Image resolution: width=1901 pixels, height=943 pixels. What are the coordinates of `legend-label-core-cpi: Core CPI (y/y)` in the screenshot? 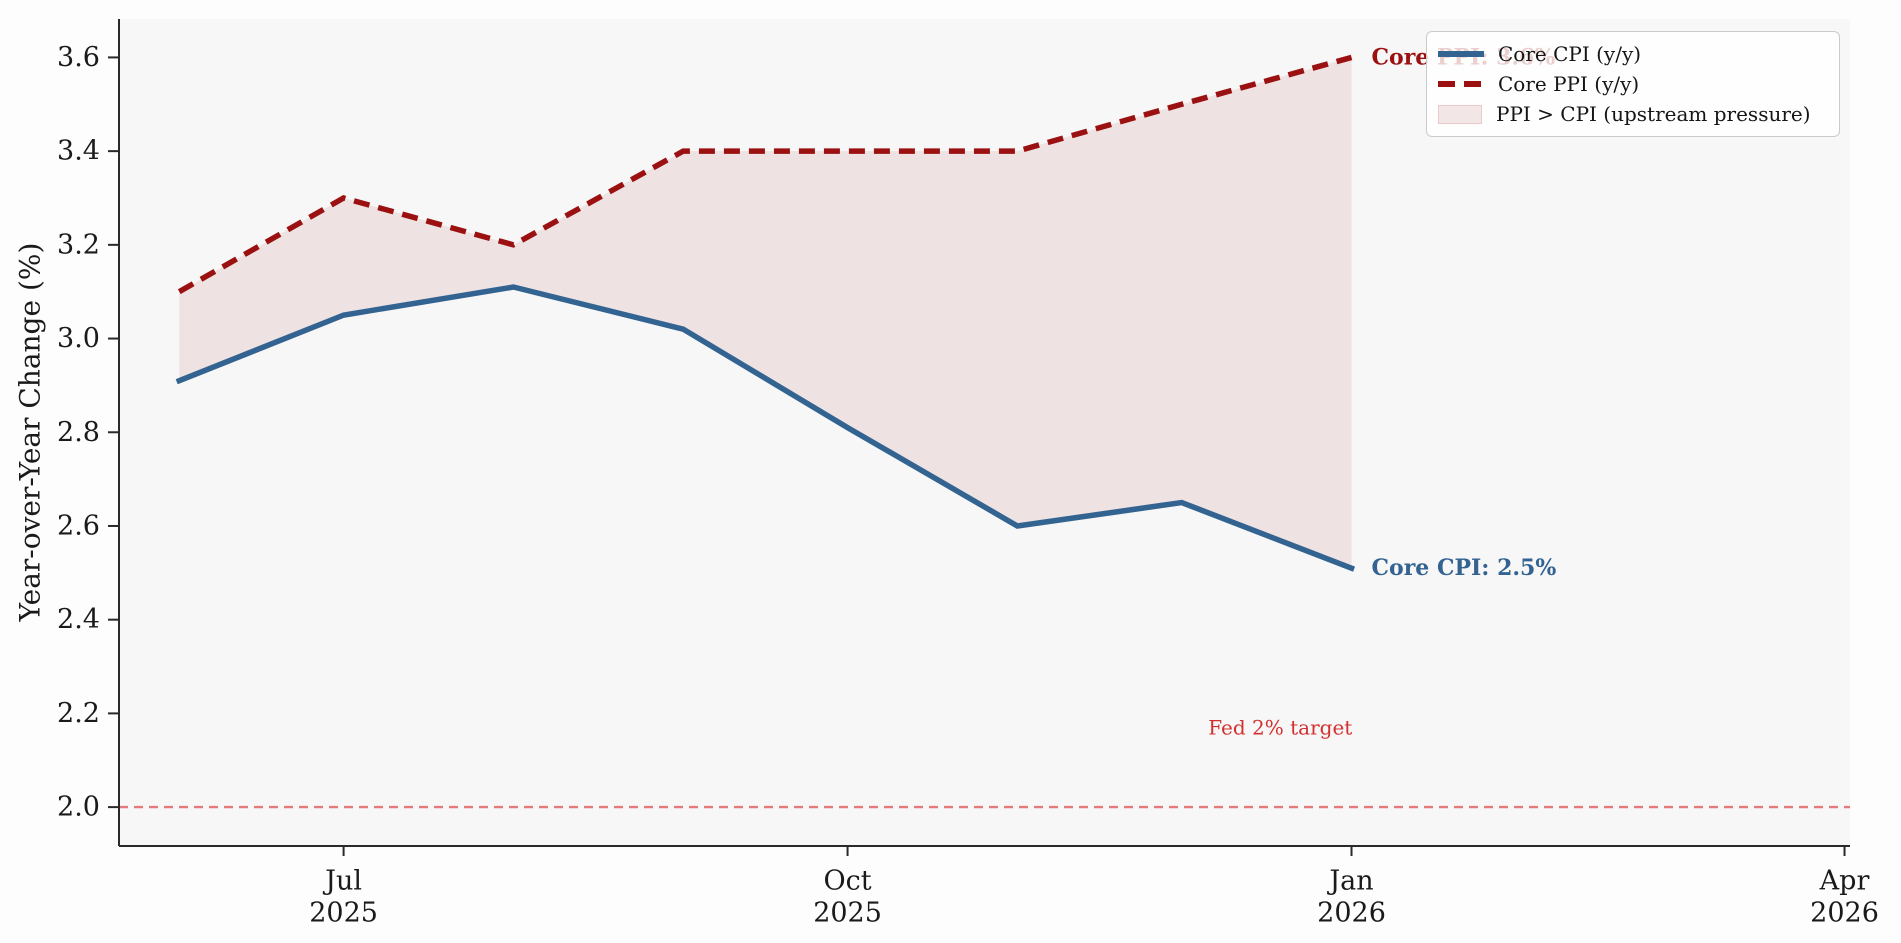 It's located at (1570, 54).